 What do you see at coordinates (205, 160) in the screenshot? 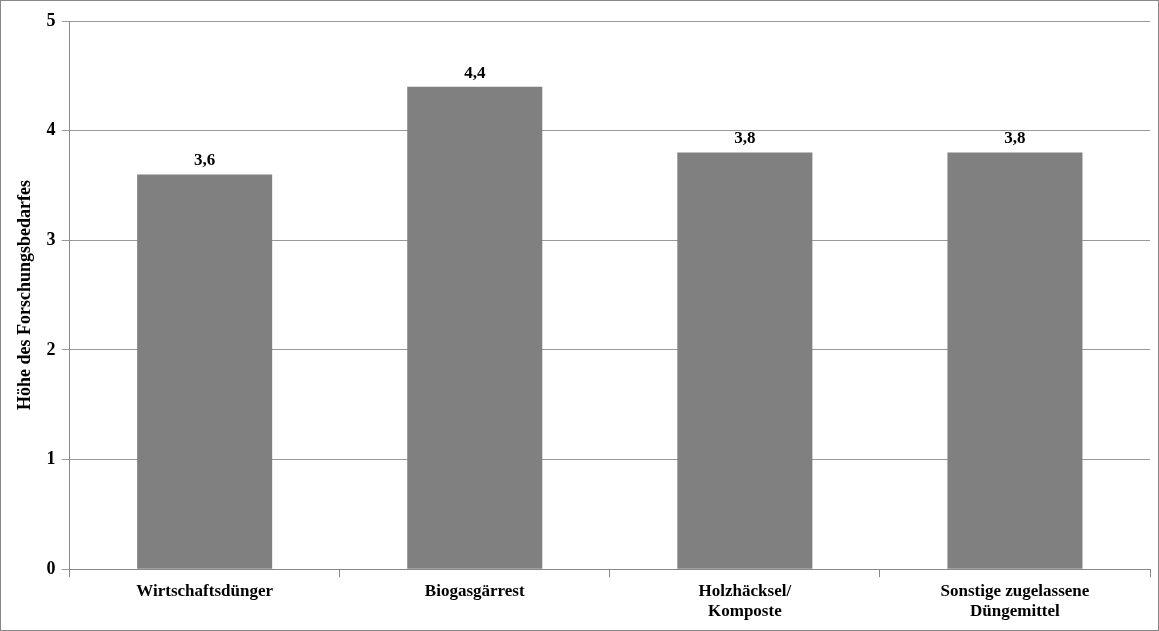
I see `data-label: 3,6` at bounding box center [205, 160].